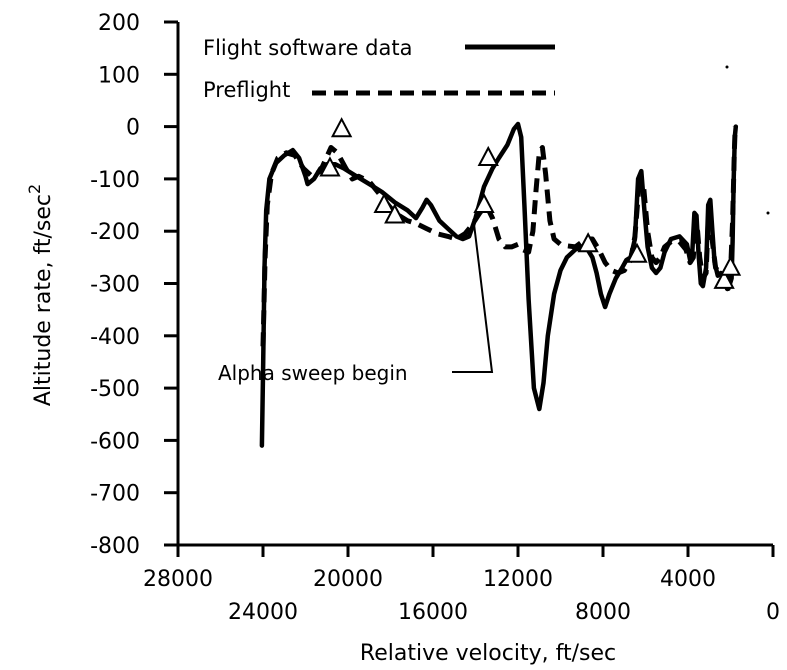 The width and height of the screenshot is (787, 670). Describe the element at coordinates (115, 389) in the screenshot. I see `y-tick-label: -500` at that location.